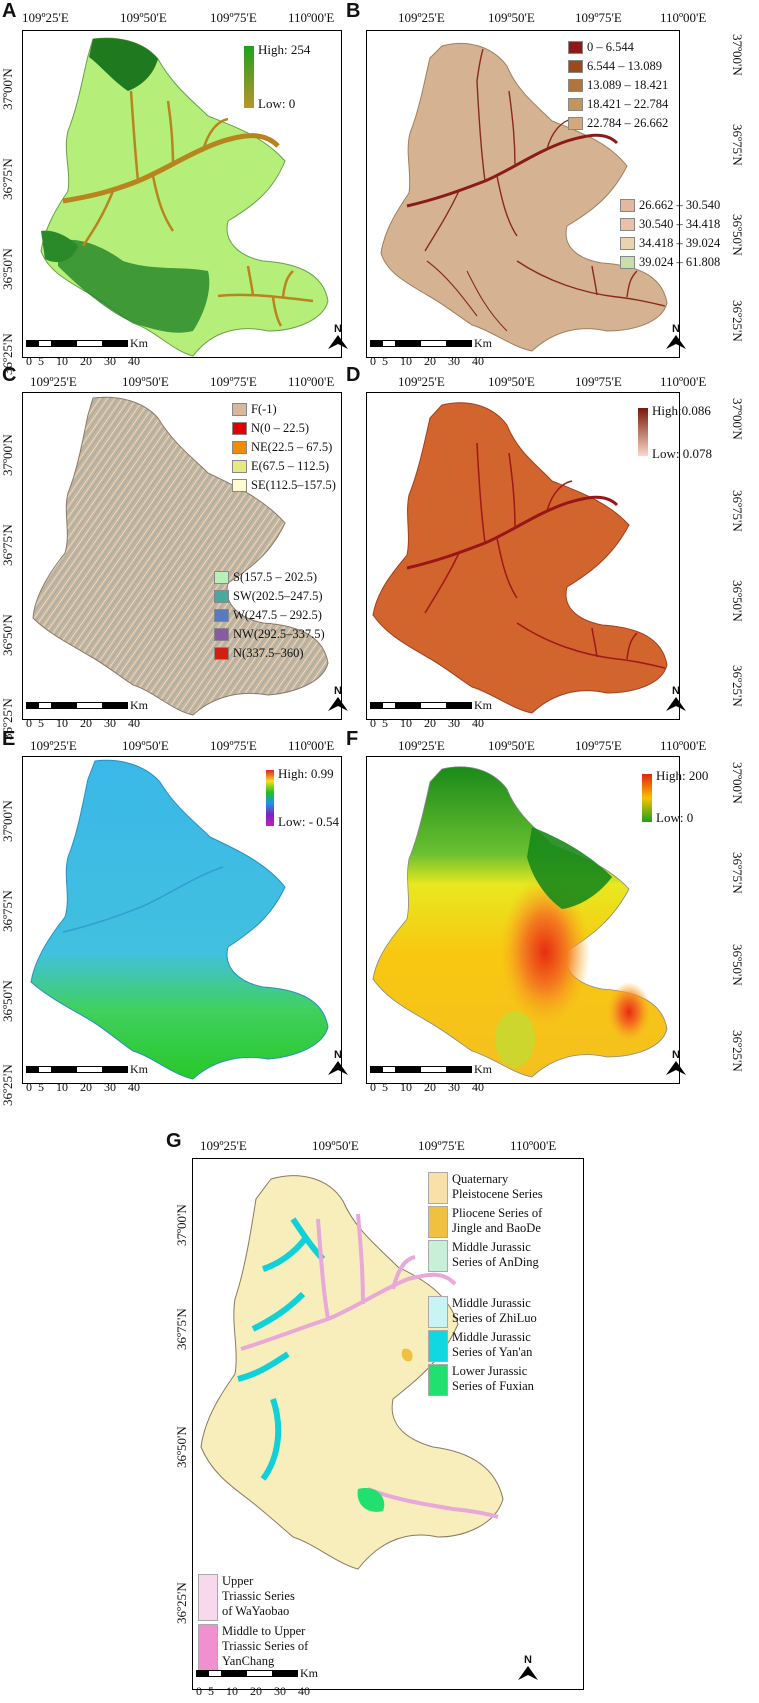 This screenshot has width=759, height=1703. I want to click on scale-bar-c: Km 0 5 10 20 30 40, so click(89, 714).